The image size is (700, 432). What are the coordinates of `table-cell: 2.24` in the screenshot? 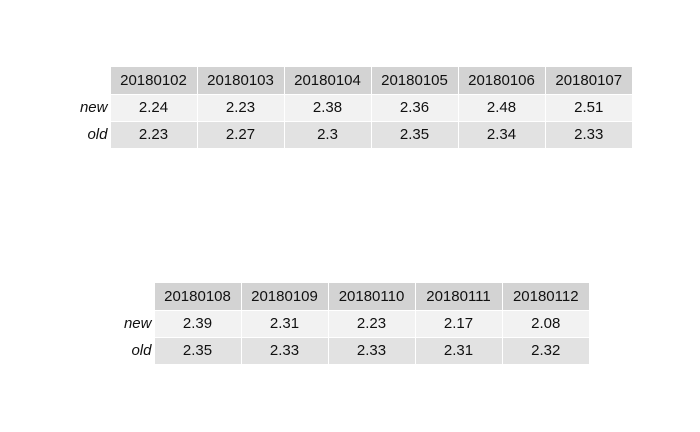 It's located at (153, 107).